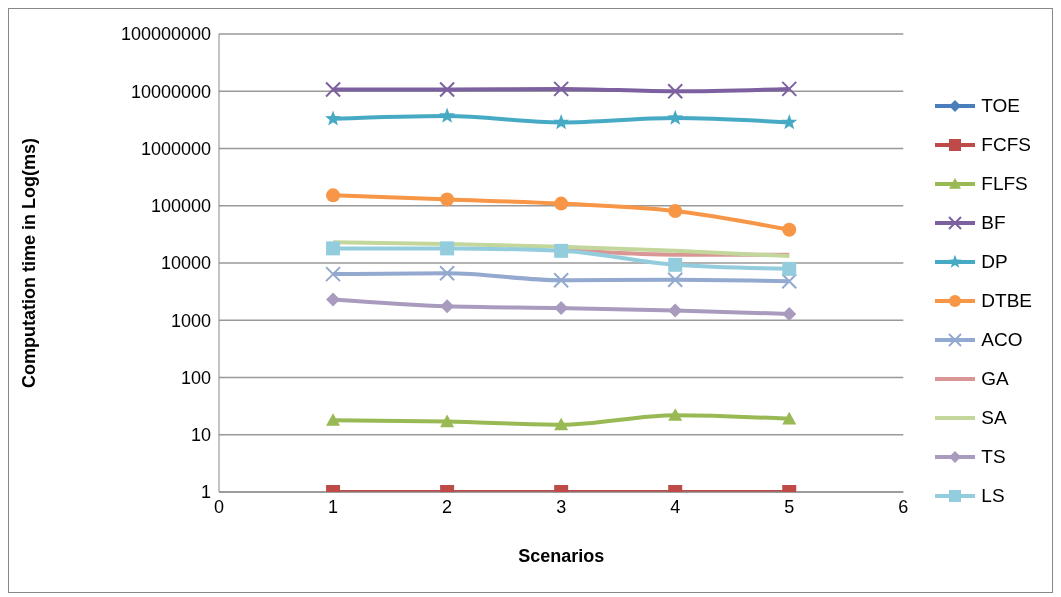 The width and height of the screenshot is (1061, 597). Describe the element at coordinates (1006, 300) in the screenshot. I see `legend-label: DTBE` at that location.